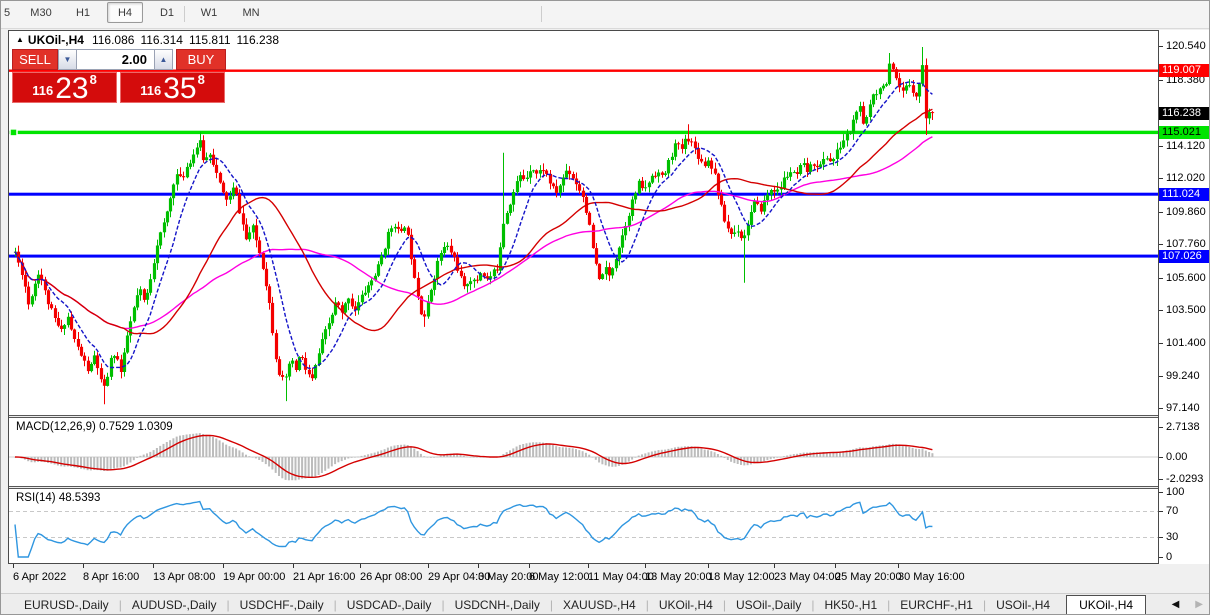 The image size is (1210, 615). I want to click on timeframe-button-mn: MN, so click(251, 13).